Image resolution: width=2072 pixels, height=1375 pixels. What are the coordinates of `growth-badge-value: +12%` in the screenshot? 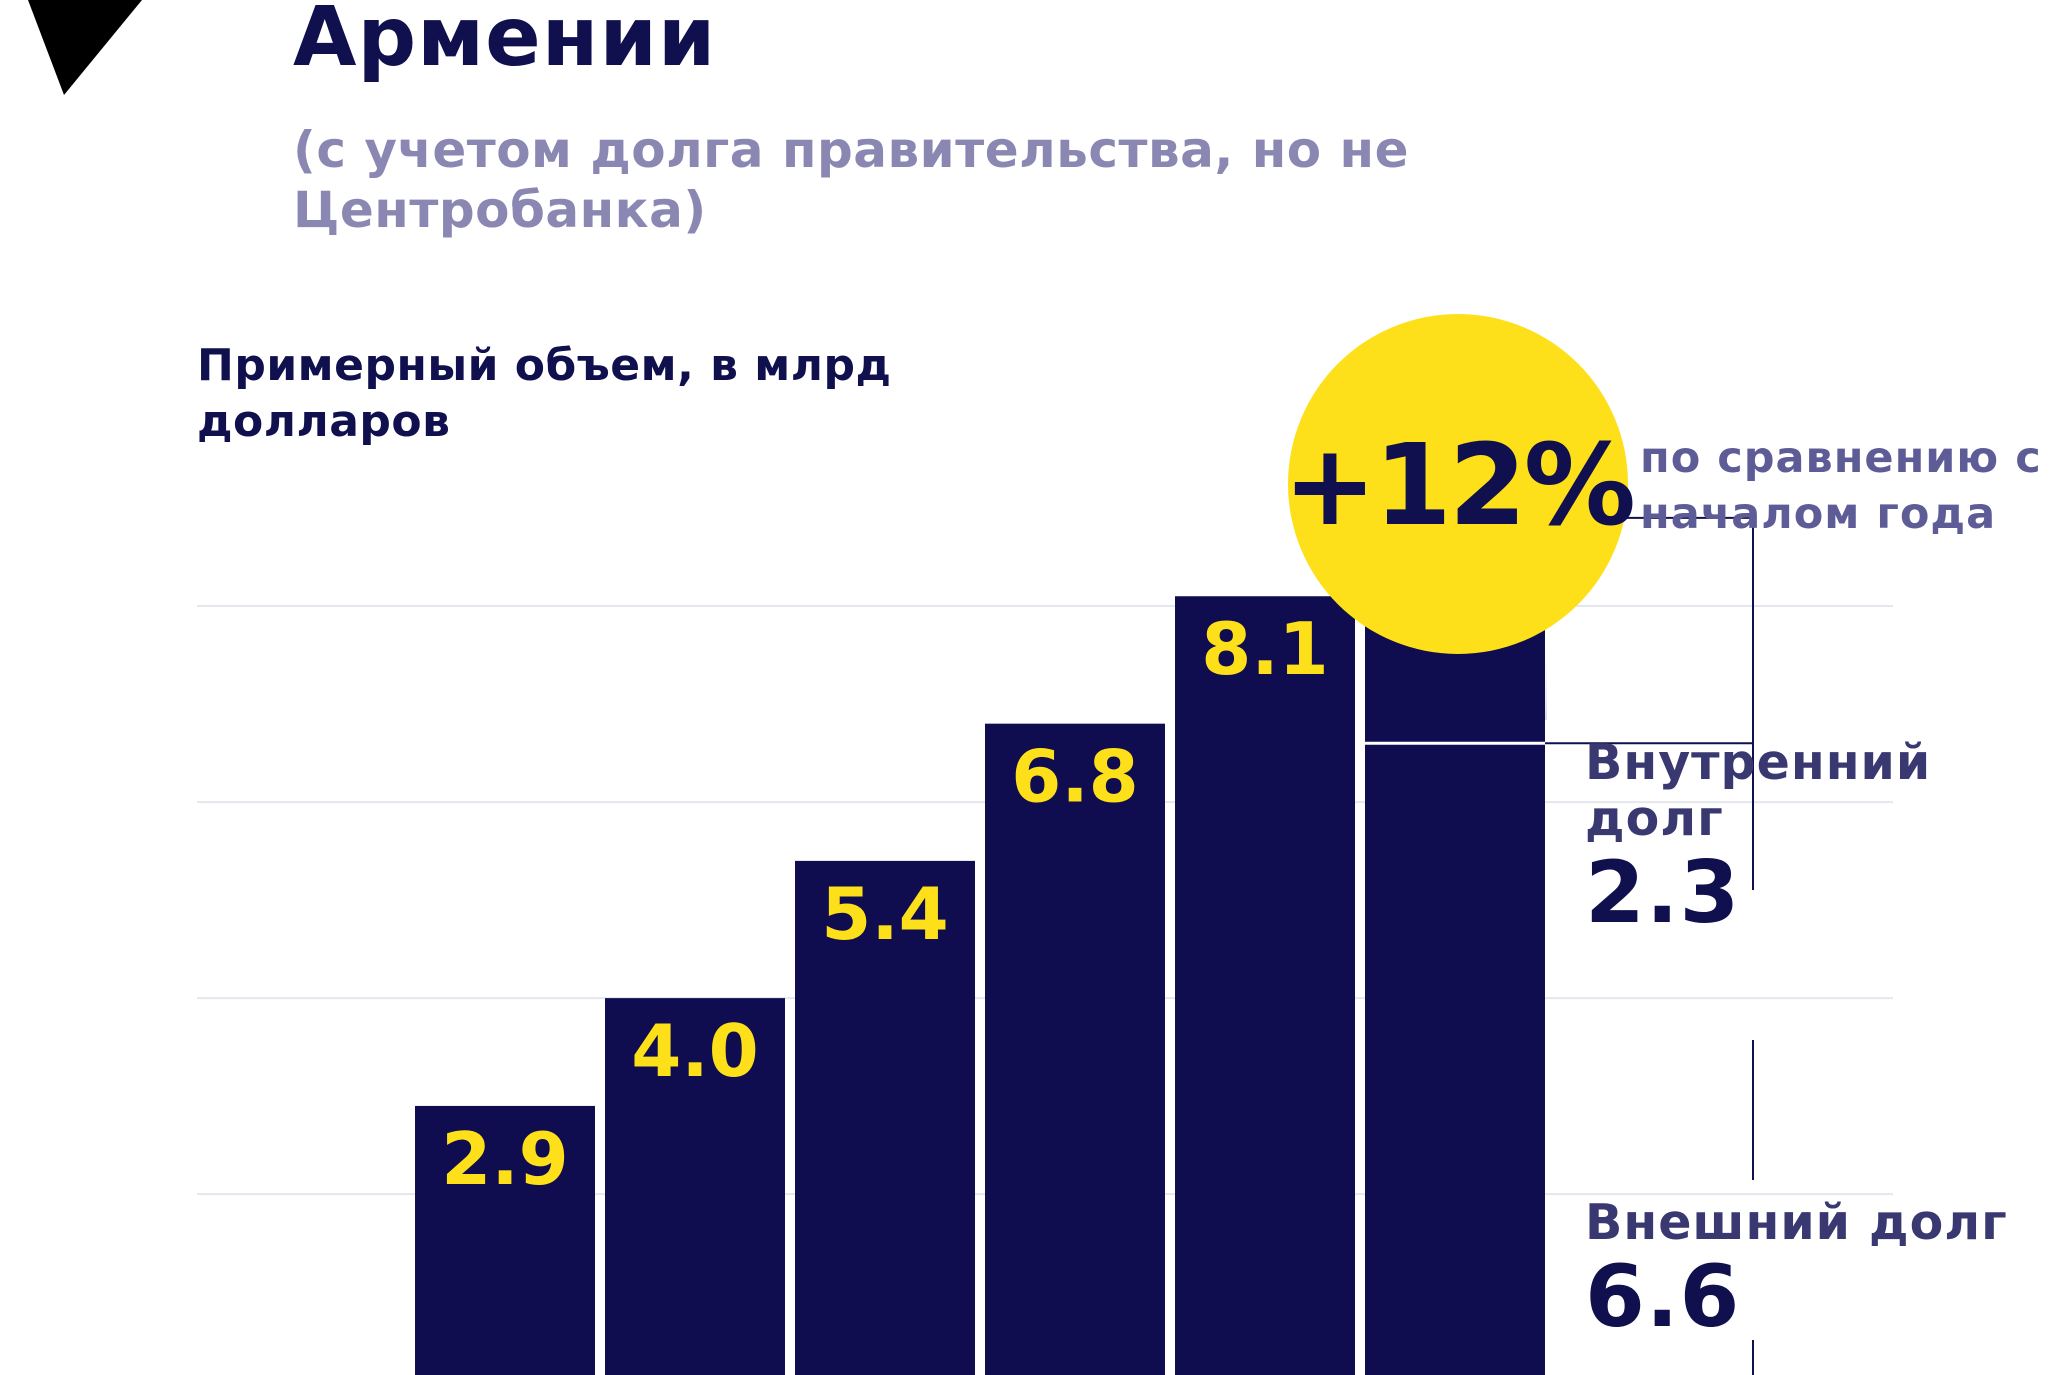 It's located at (1458, 486).